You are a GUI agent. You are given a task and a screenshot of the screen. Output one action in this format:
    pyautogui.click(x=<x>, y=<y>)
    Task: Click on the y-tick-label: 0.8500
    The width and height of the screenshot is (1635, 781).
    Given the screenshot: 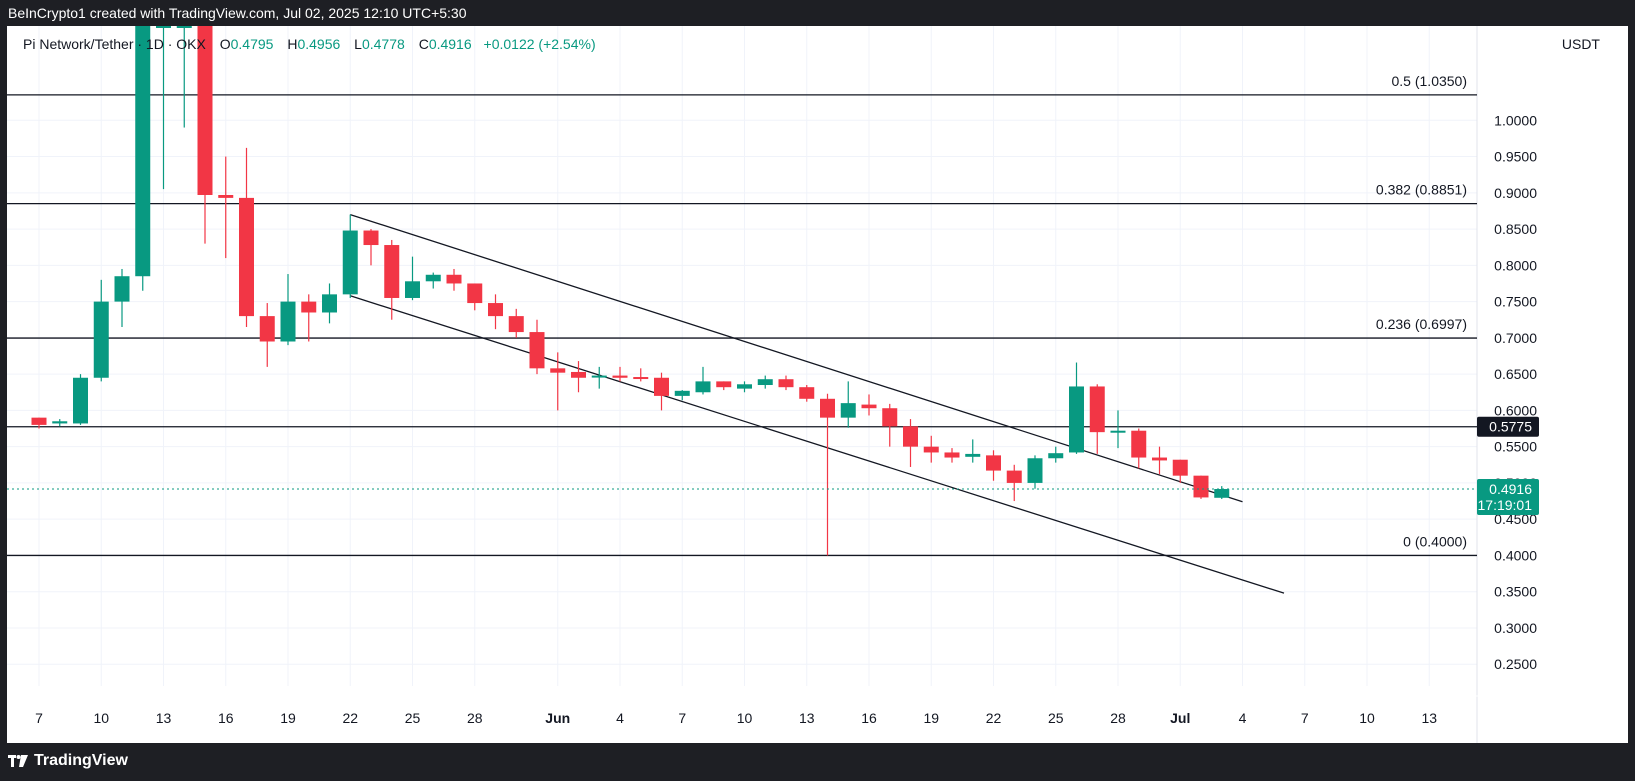 What is the action you would take?
    pyautogui.click(x=1515, y=229)
    